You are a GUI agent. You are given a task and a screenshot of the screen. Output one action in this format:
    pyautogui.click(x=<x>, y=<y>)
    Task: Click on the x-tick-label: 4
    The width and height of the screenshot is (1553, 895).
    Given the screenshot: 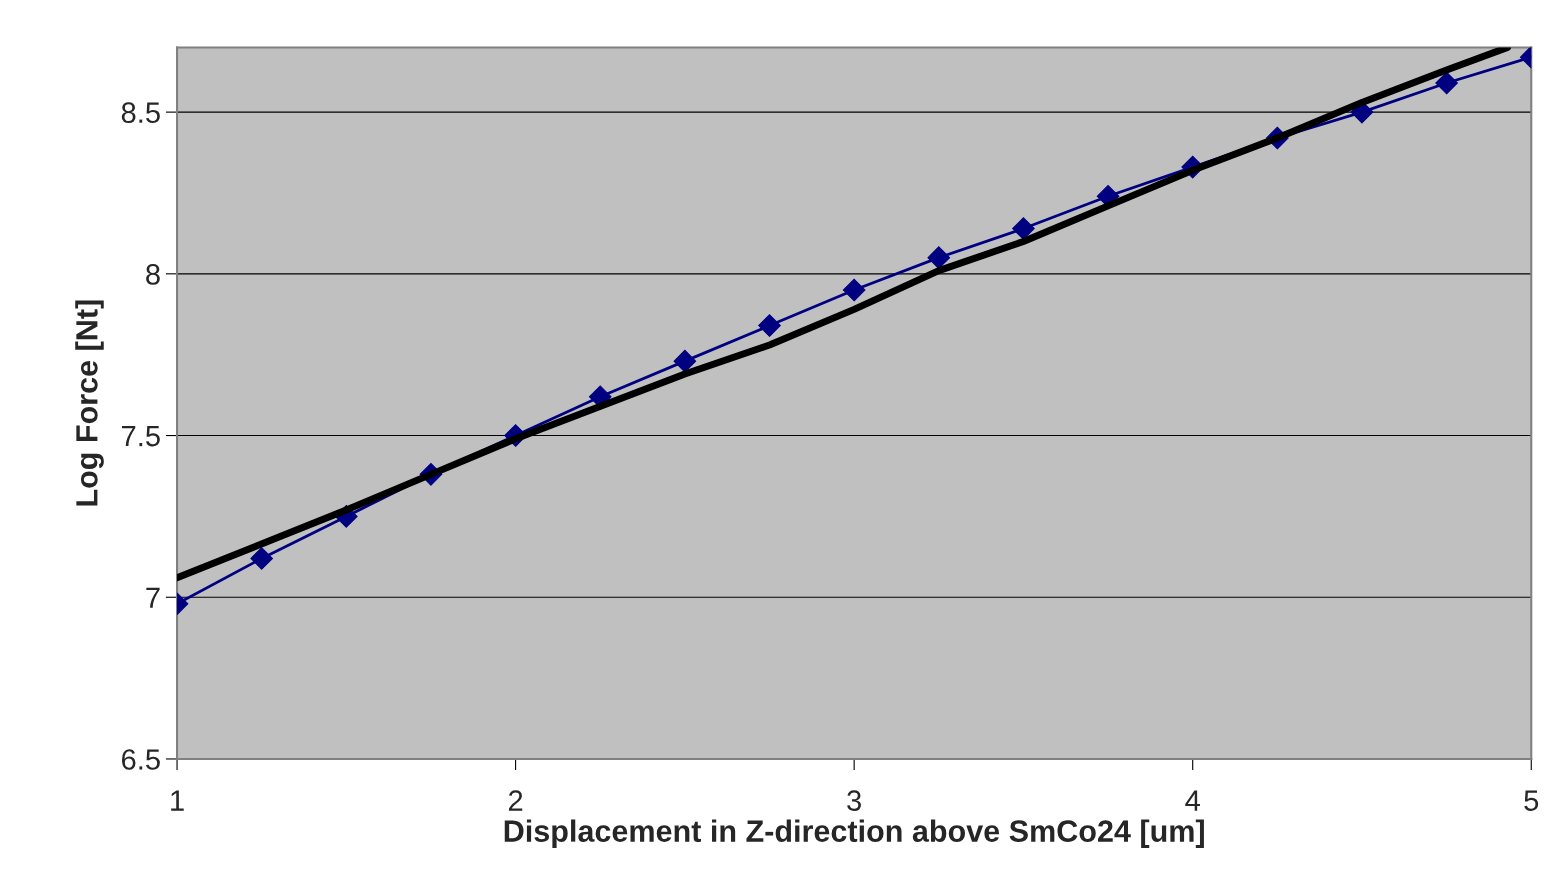 What is the action you would take?
    pyautogui.click(x=1192, y=800)
    